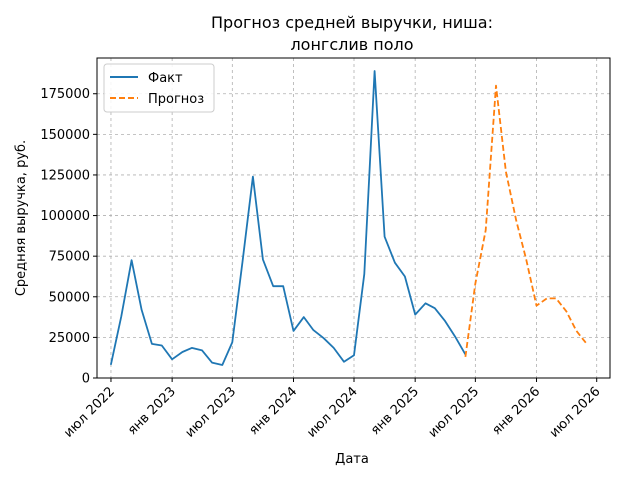  I want to click on legend-label-forecast: Прогноз, so click(176, 99).